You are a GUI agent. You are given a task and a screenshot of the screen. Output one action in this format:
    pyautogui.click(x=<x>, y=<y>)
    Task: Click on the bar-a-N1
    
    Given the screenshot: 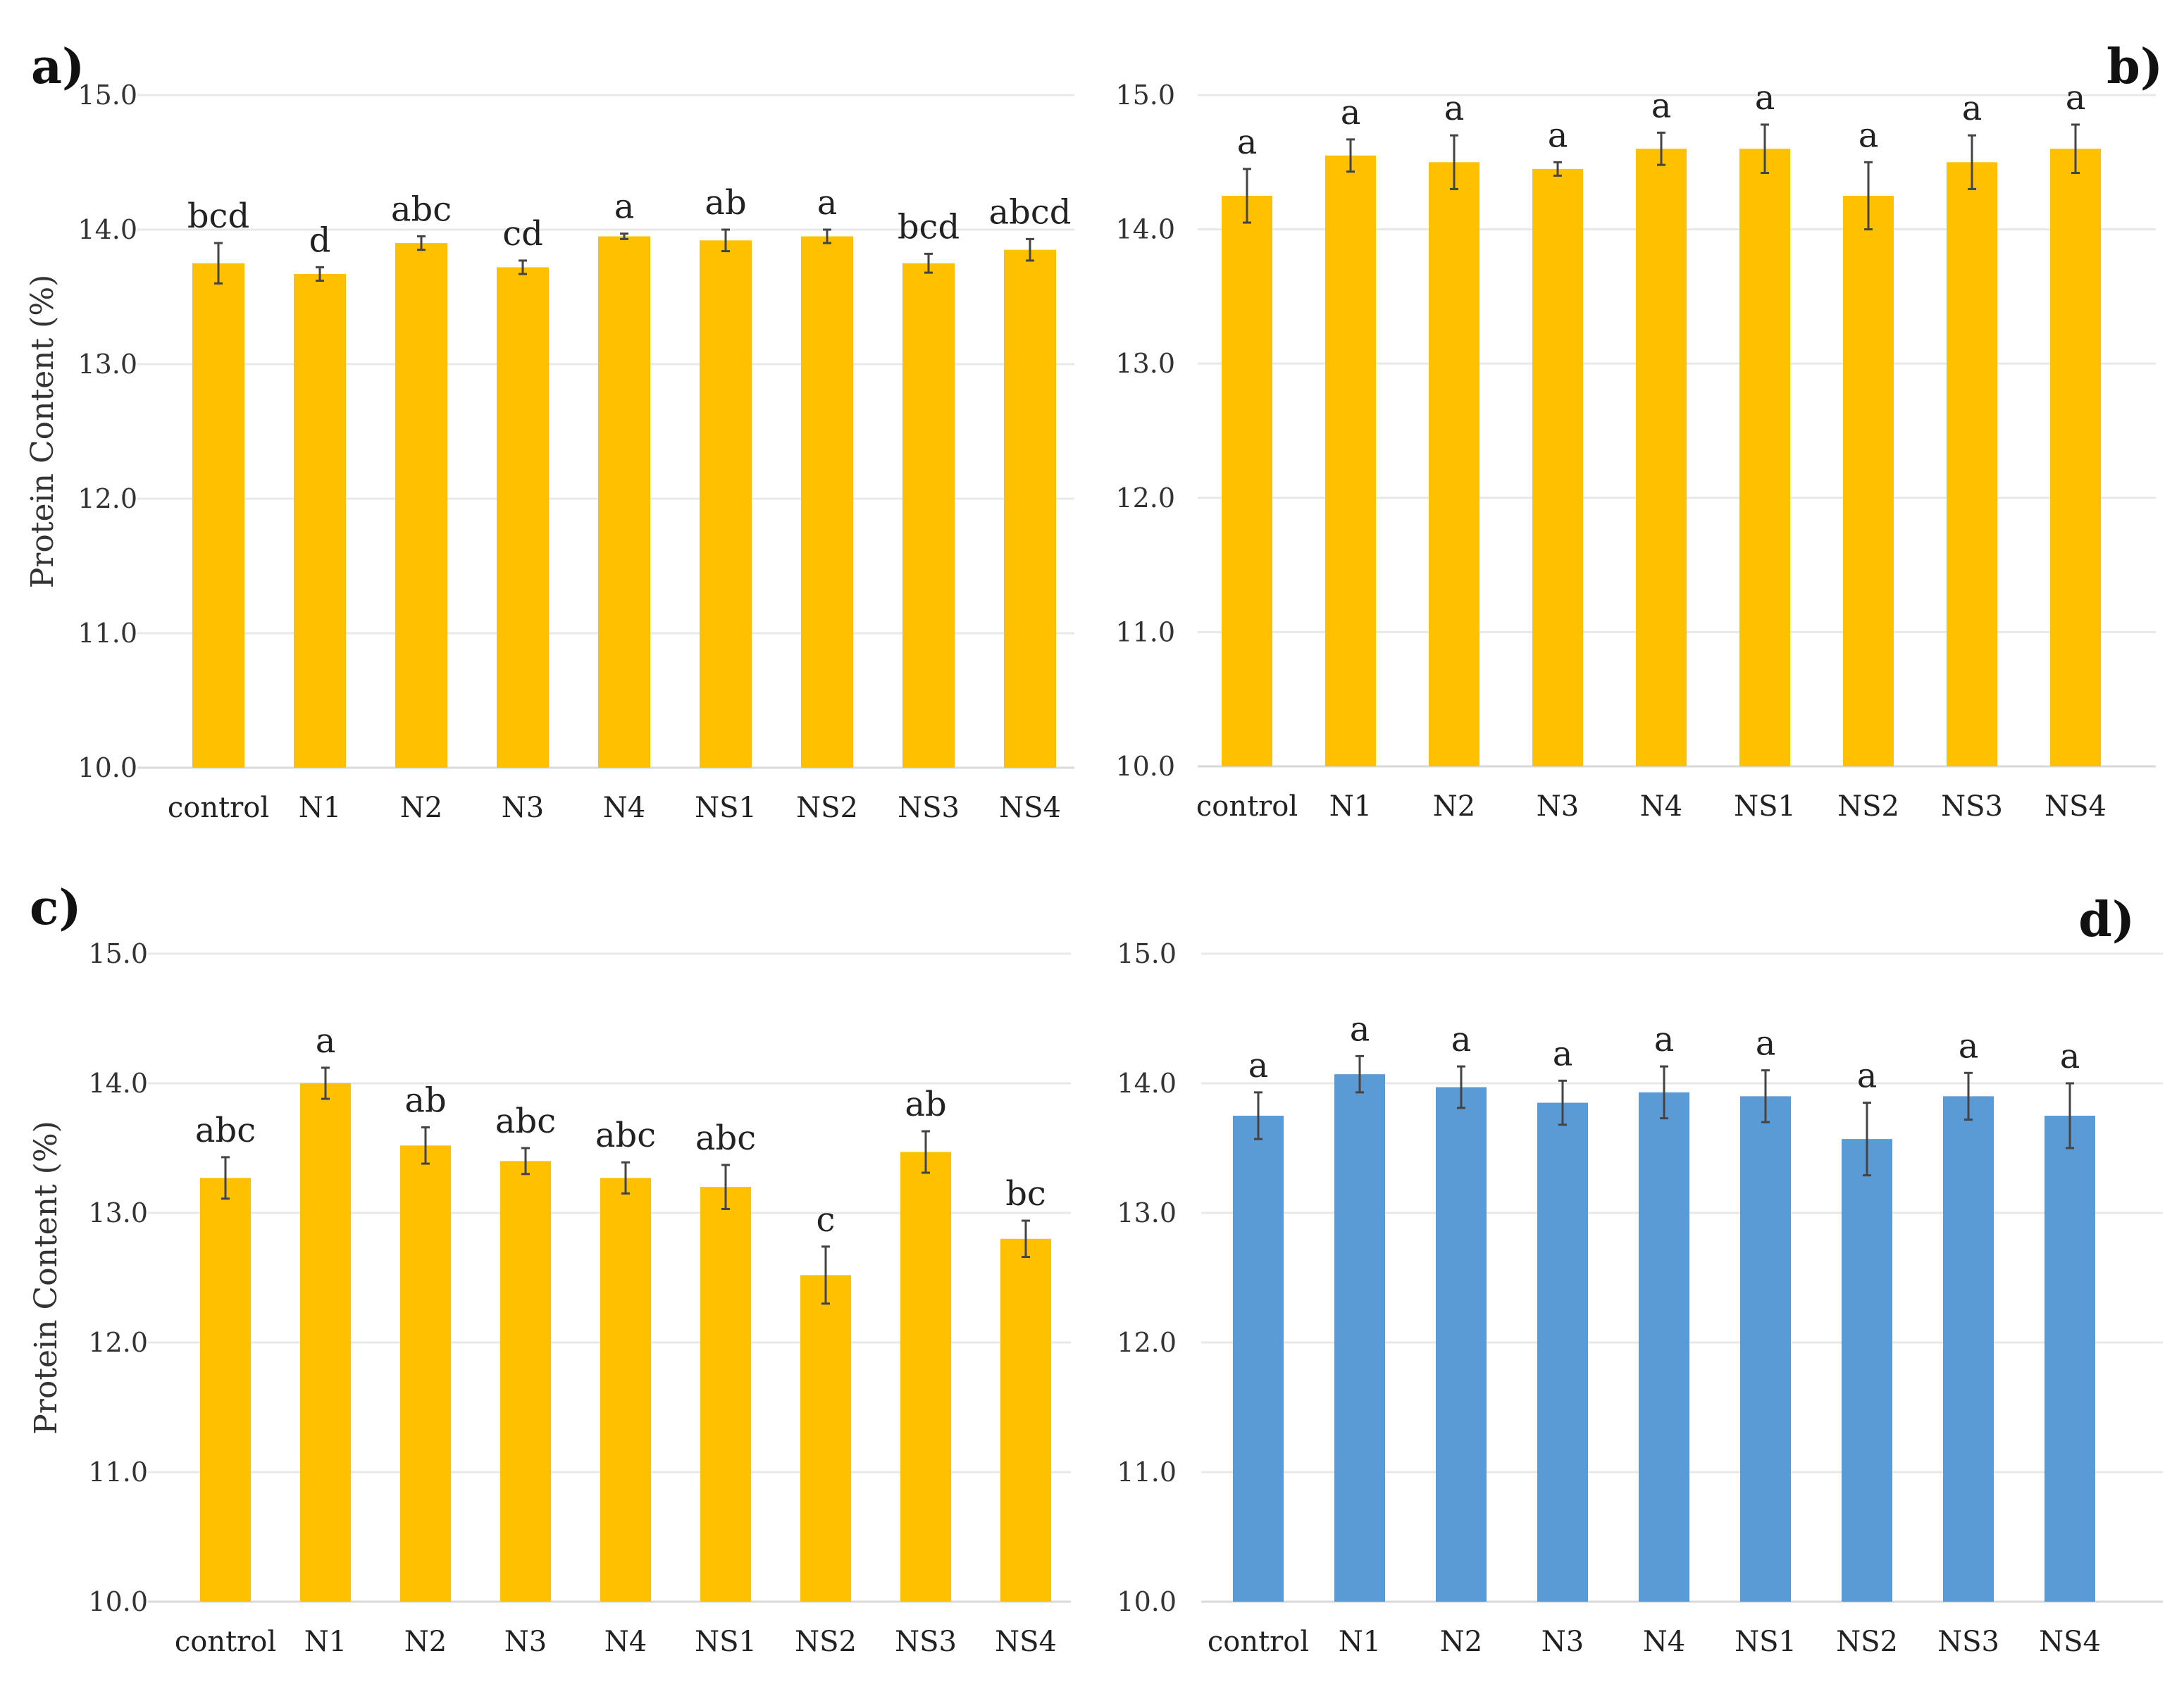 What is the action you would take?
    pyautogui.click(x=320, y=521)
    